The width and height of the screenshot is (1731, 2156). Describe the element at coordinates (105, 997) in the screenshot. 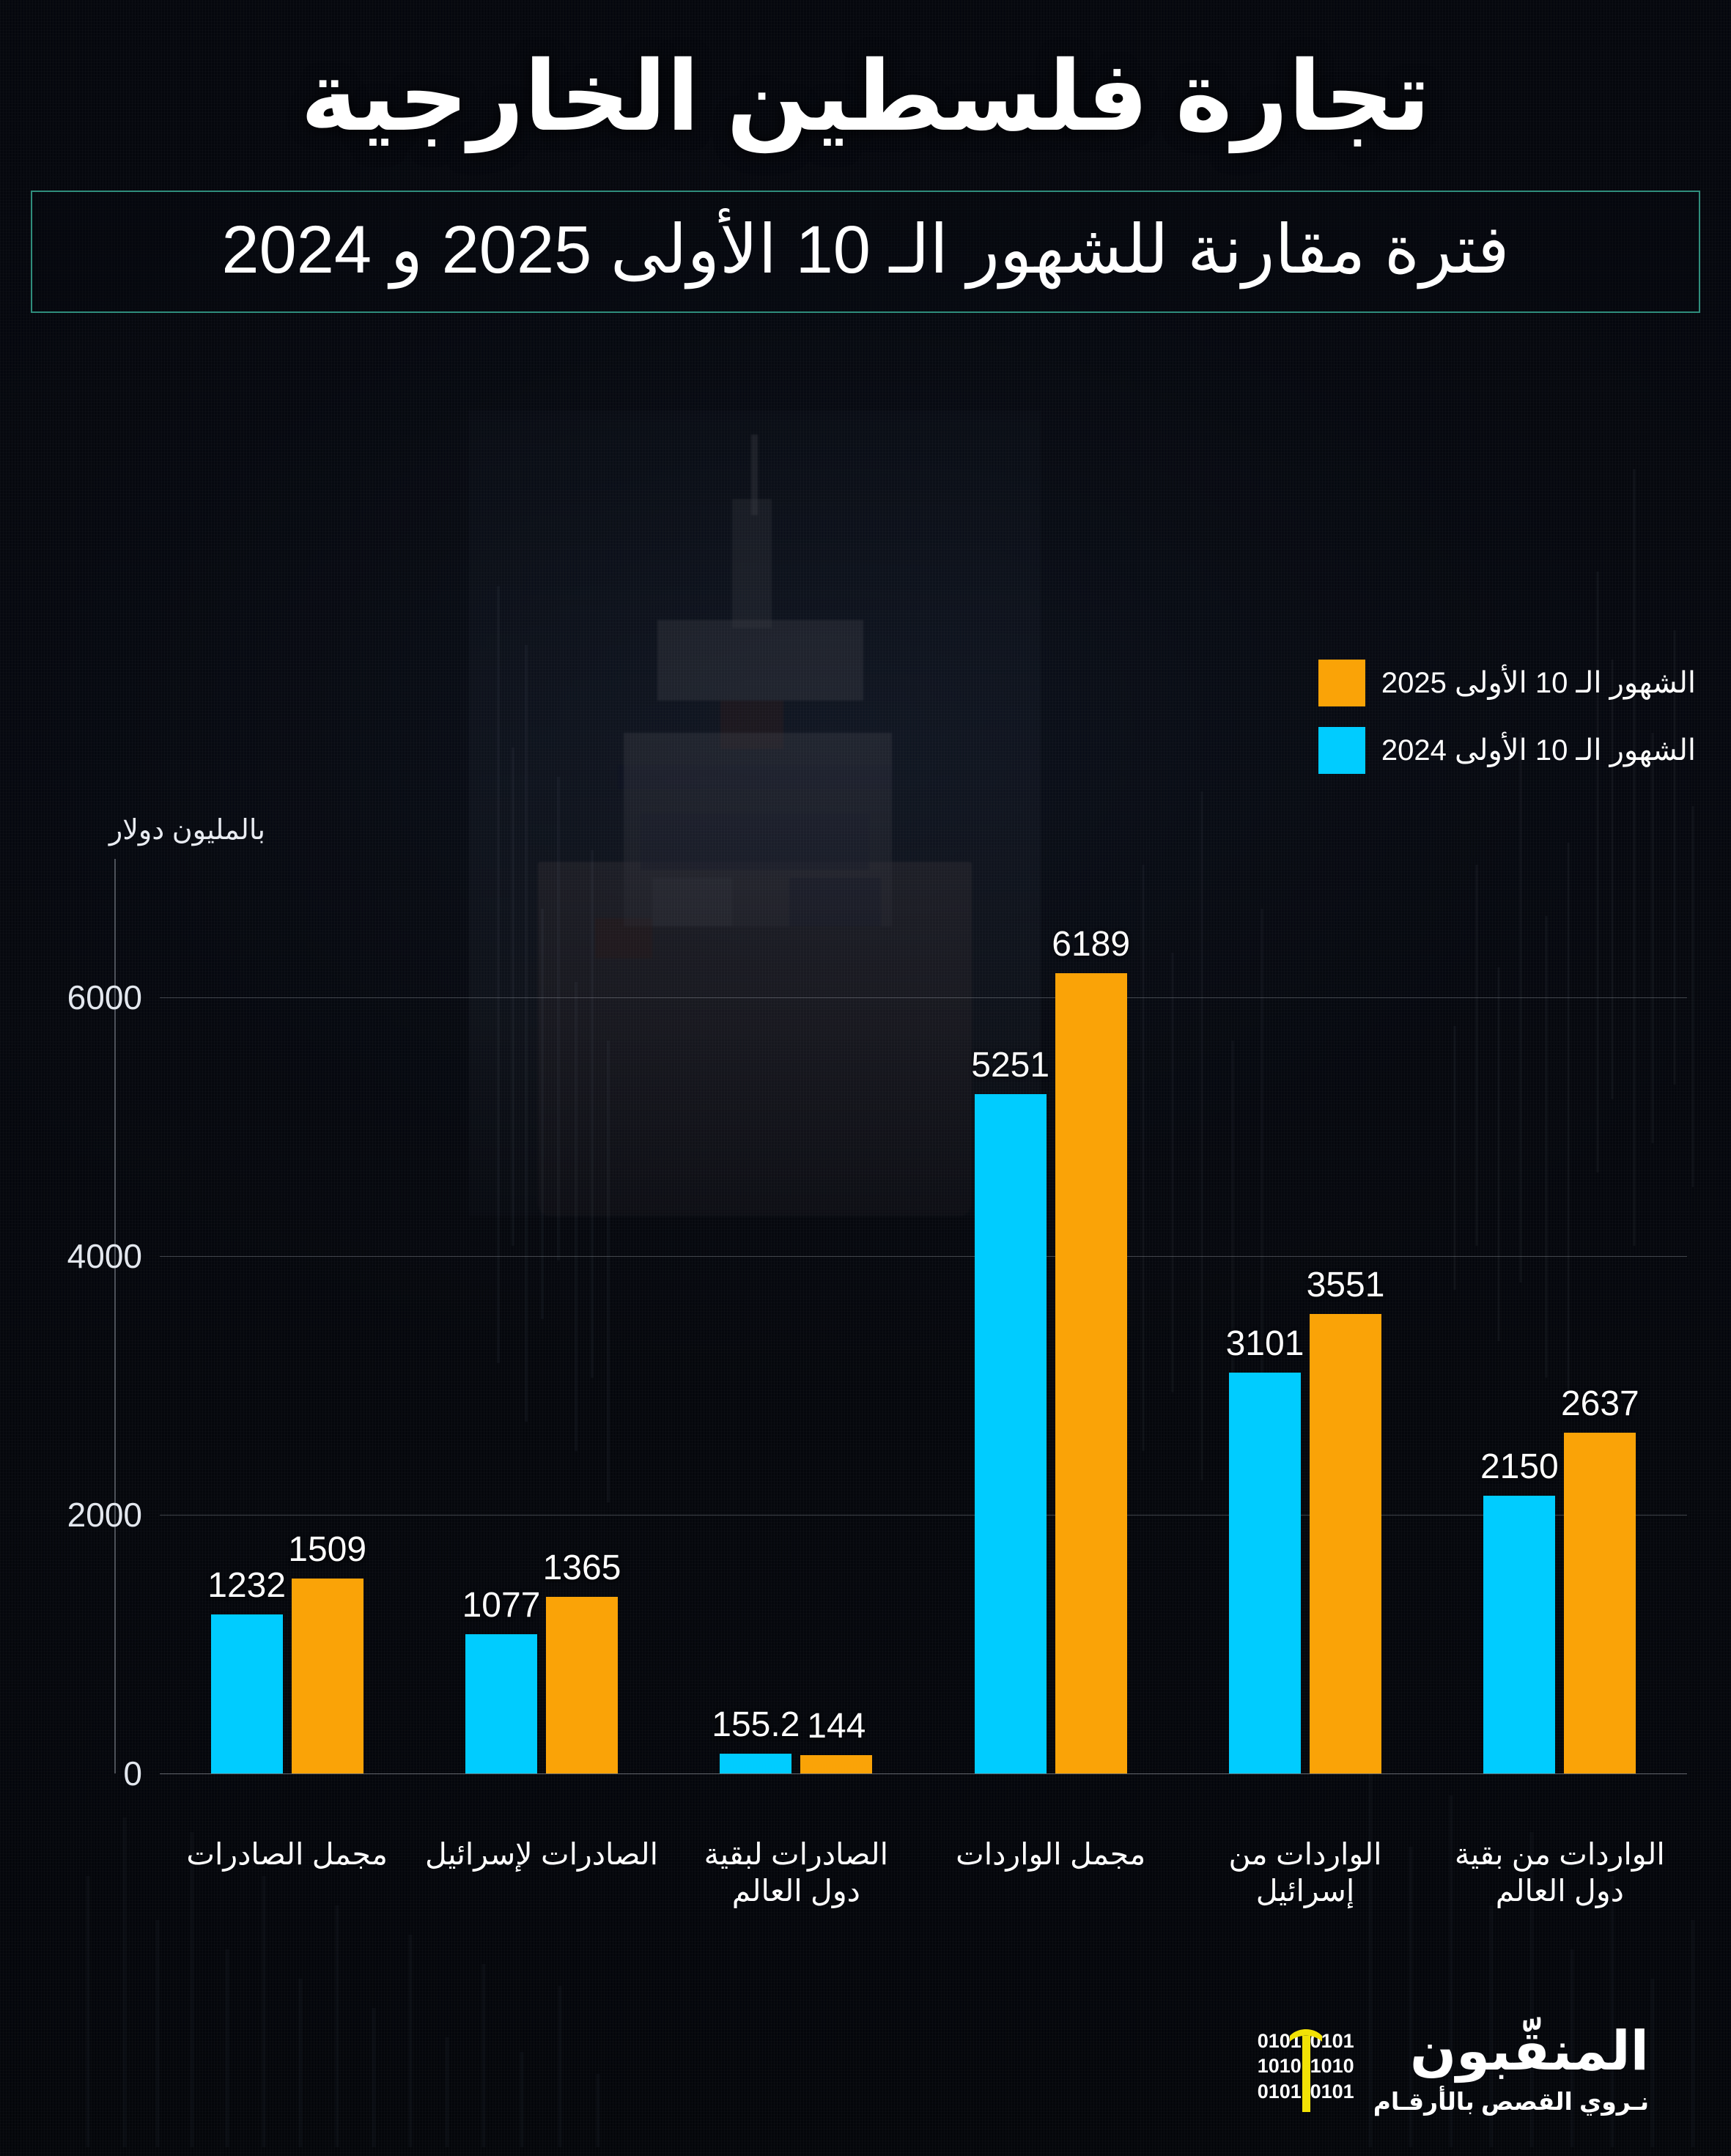

I see `y-tick-label: 6000` at that location.